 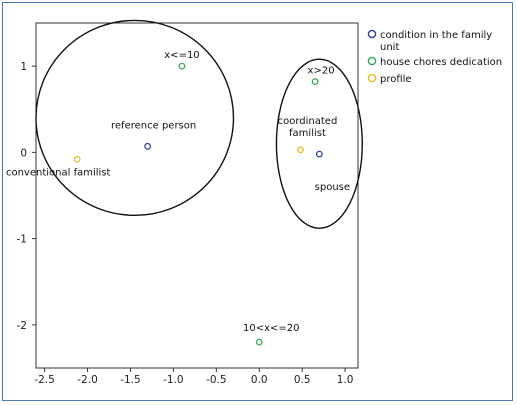 What do you see at coordinates (259, 380) in the screenshot?
I see `x-tick-label: 0.0` at bounding box center [259, 380].